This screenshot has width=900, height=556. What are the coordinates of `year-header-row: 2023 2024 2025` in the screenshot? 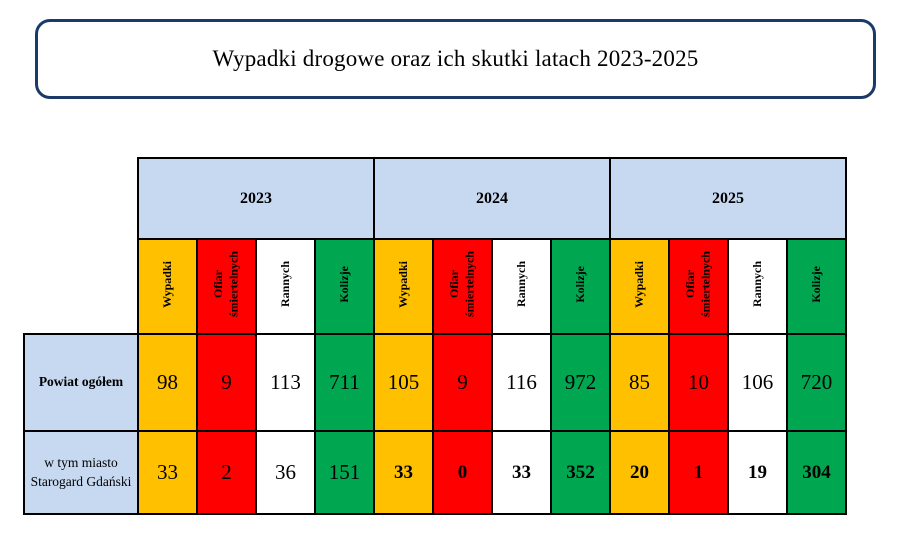 It's located at (435, 198).